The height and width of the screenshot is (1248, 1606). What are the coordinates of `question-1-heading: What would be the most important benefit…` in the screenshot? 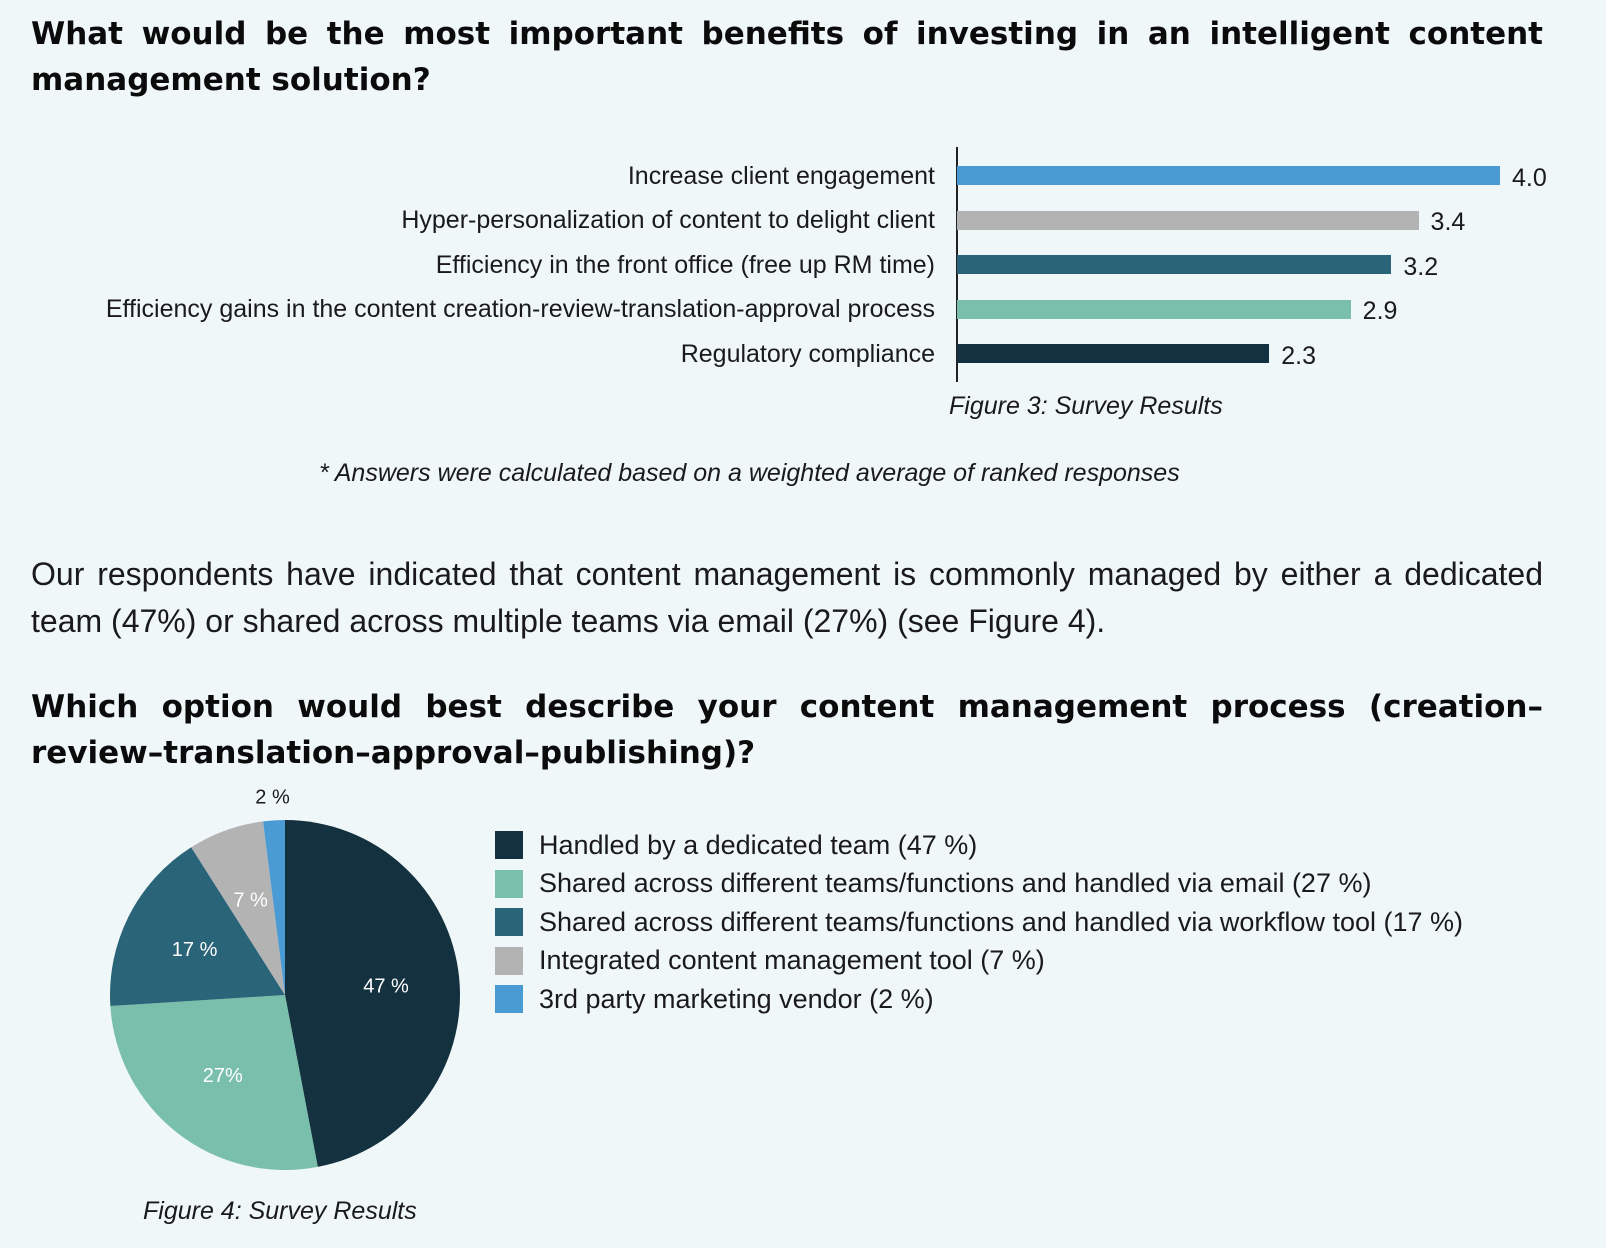 It's located at (787, 57).